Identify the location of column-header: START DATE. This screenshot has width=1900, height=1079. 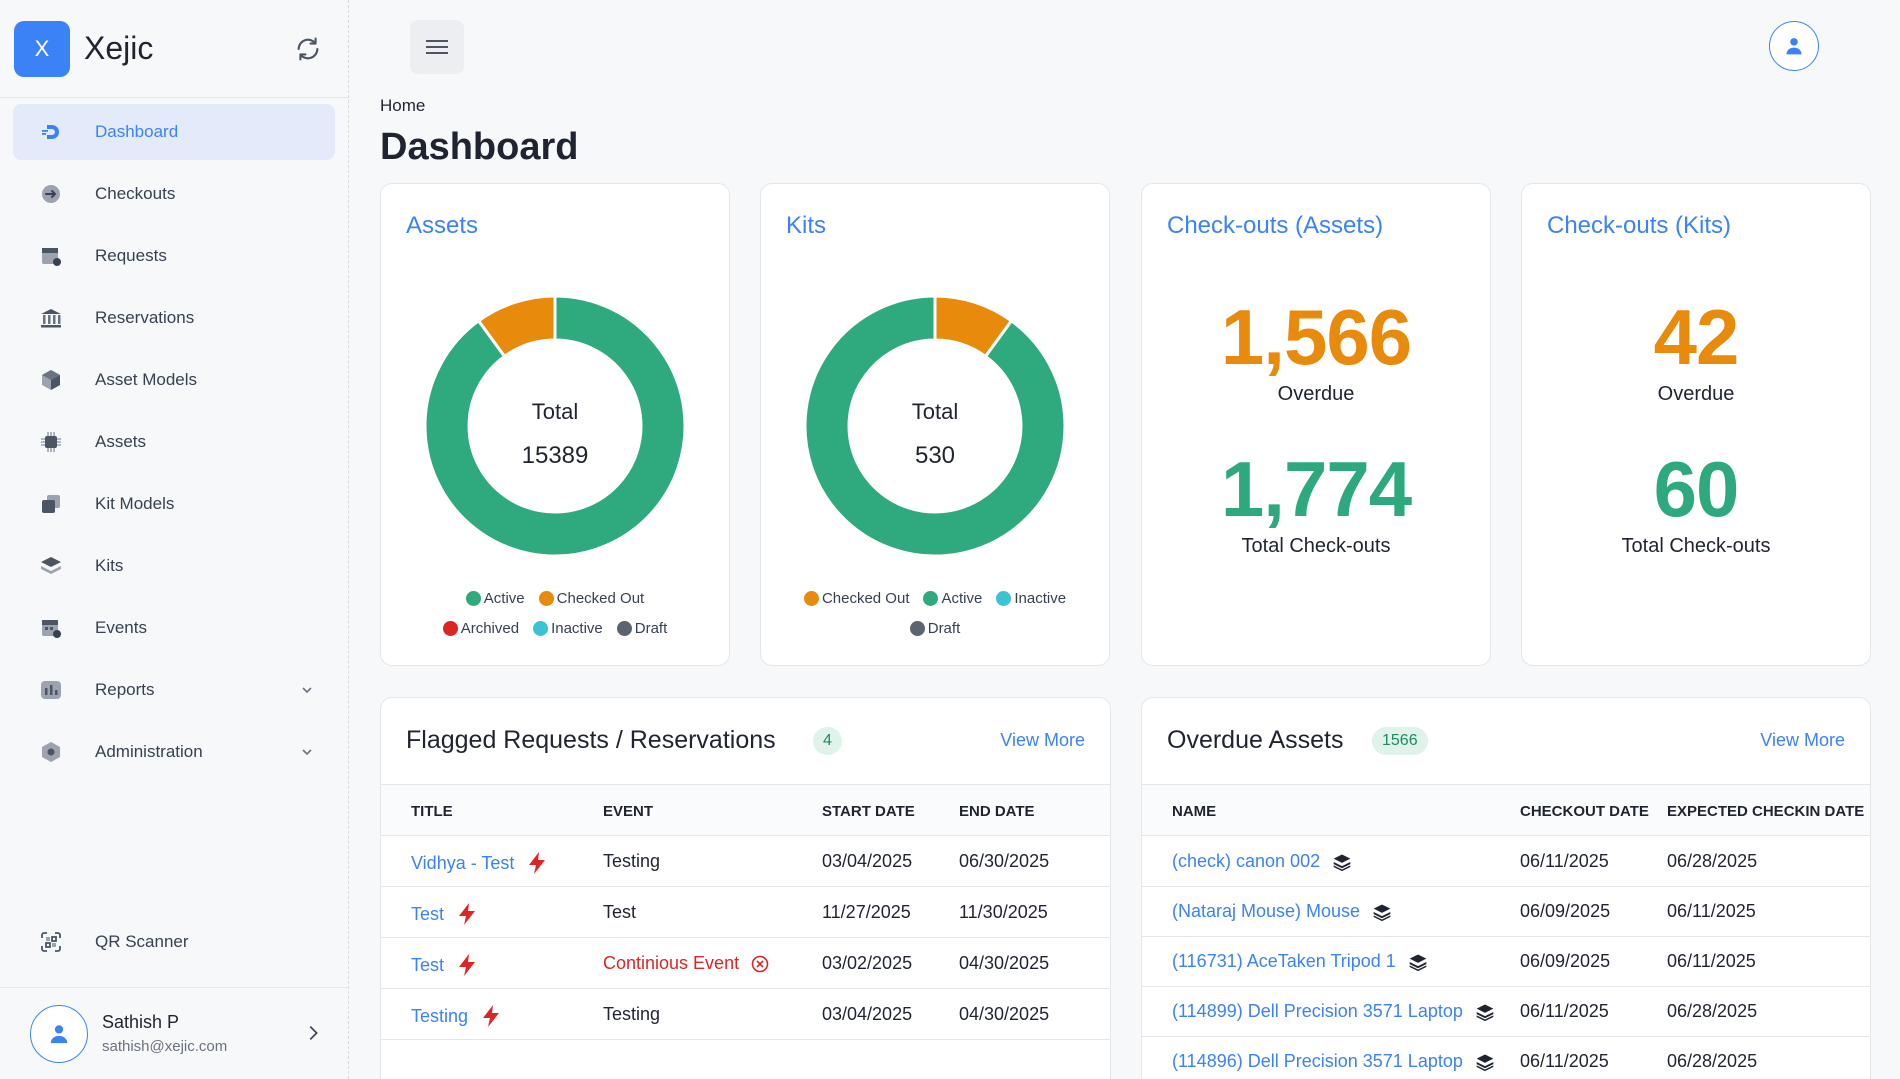
(868, 811).